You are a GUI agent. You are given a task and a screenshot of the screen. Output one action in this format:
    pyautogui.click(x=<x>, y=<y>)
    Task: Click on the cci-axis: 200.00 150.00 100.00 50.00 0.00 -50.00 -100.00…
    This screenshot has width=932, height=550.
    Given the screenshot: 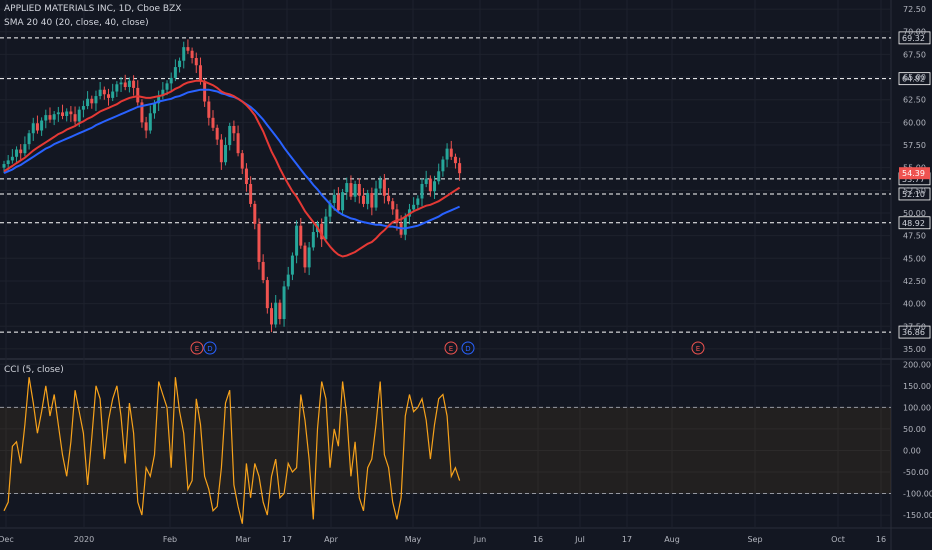 What is the action you would take?
    pyautogui.click(x=917, y=440)
    